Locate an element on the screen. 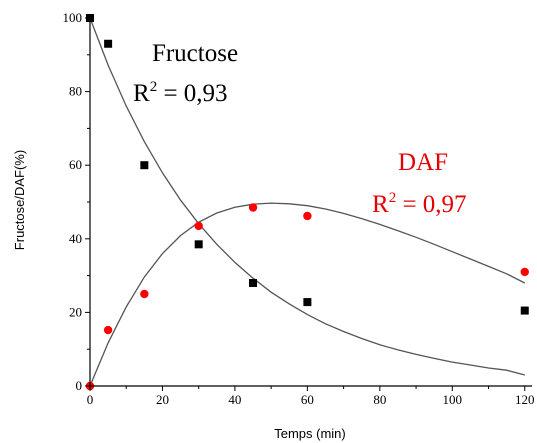  x-tick-label: 120 is located at coordinates (525, 399).